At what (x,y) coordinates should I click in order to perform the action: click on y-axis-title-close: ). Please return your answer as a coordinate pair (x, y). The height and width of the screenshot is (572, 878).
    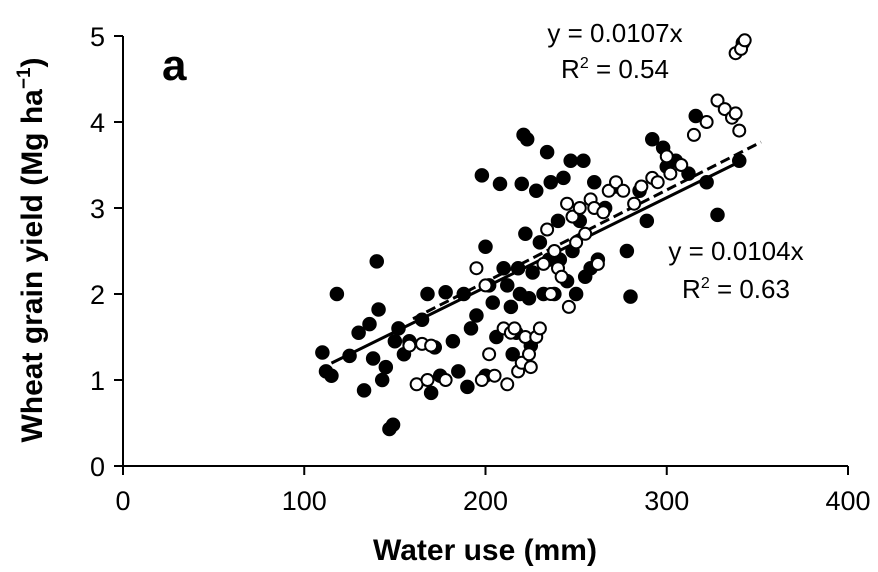
    Looking at the image, I should click on (32, 62).